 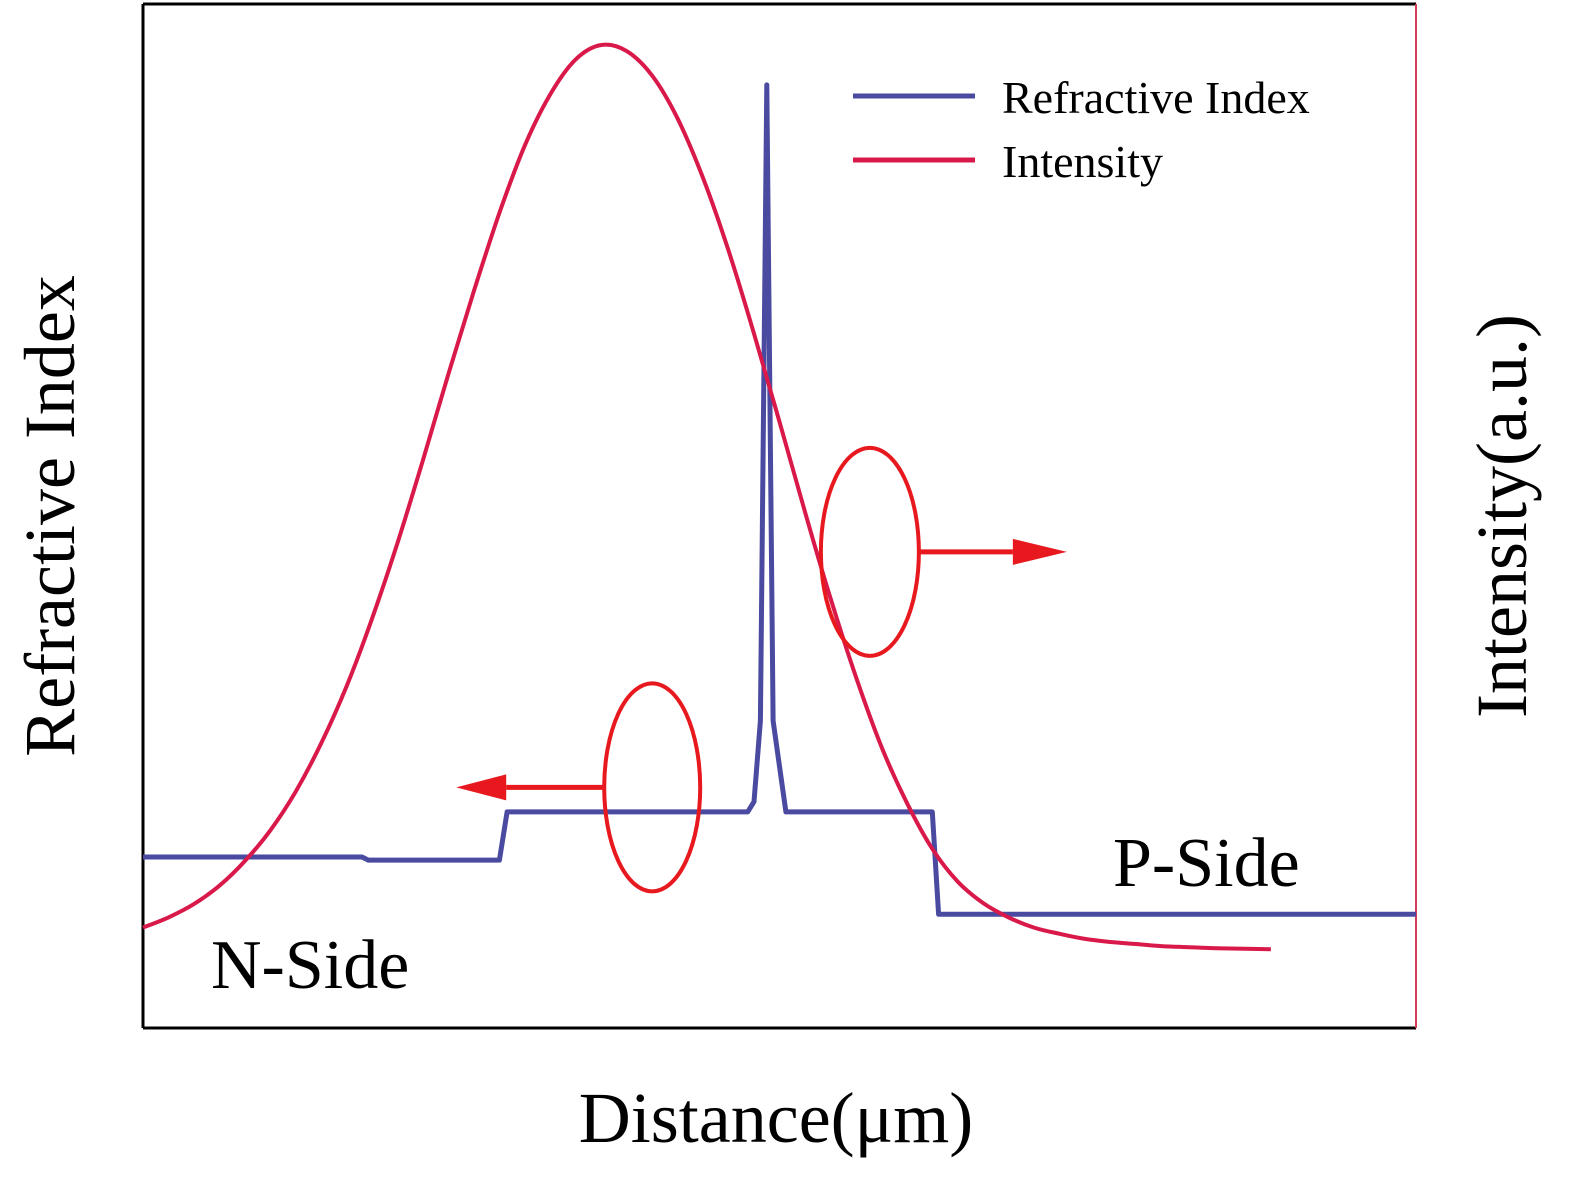 What do you see at coordinates (481, 787) in the screenshot?
I see `annotation-arrow-head-left` at bounding box center [481, 787].